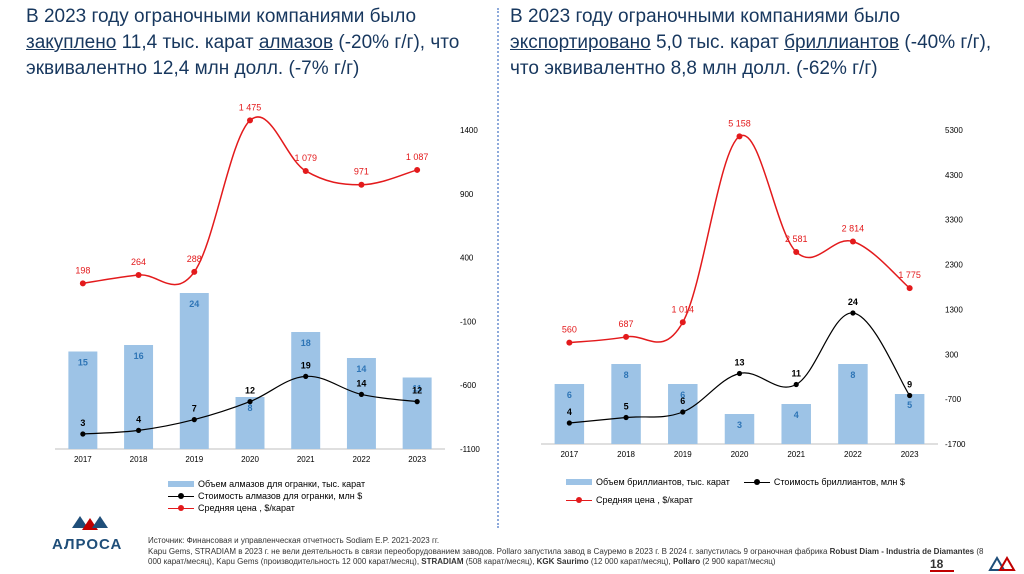 This screenshot has width=1024, height=574. I want to click on page-number: 18, so click(937, 564).